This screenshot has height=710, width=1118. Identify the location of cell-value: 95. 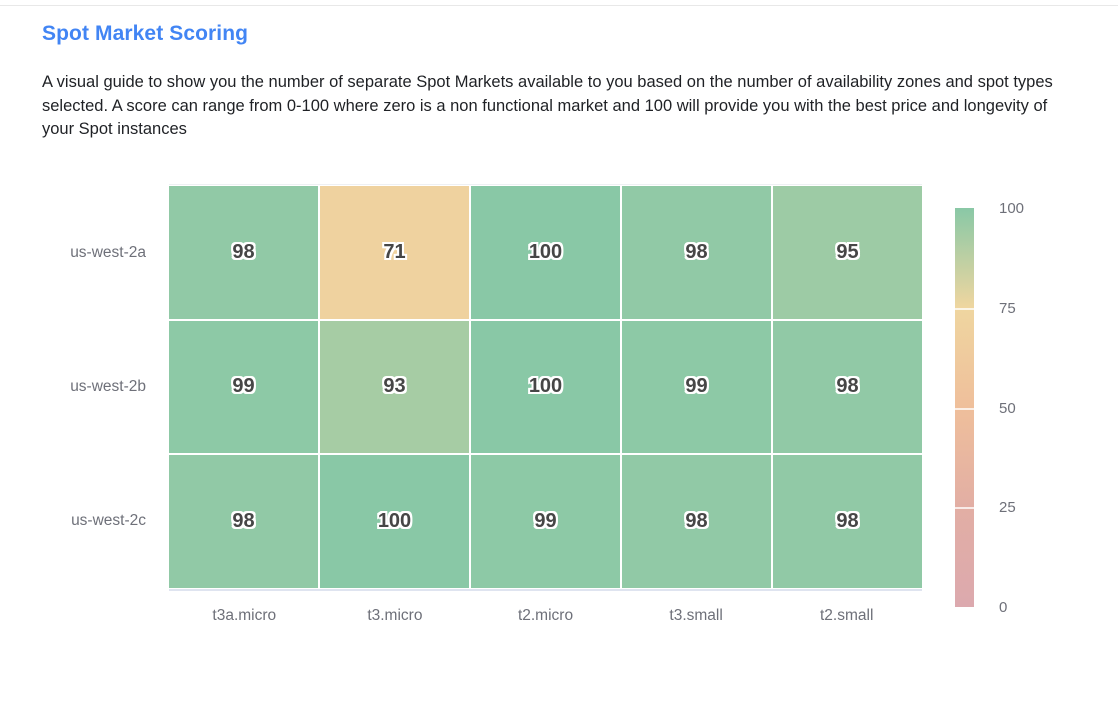
(847, 251).